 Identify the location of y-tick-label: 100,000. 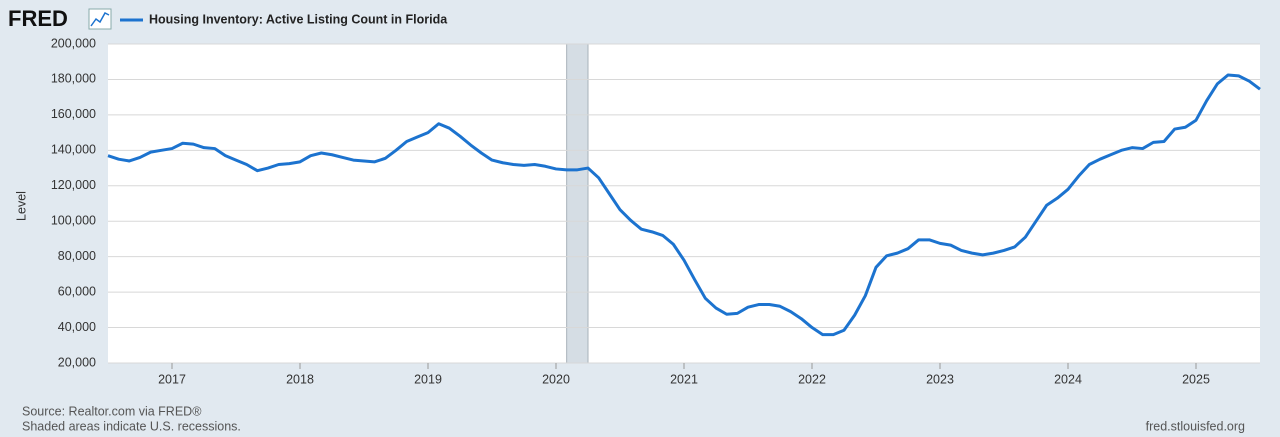
(73, 221).